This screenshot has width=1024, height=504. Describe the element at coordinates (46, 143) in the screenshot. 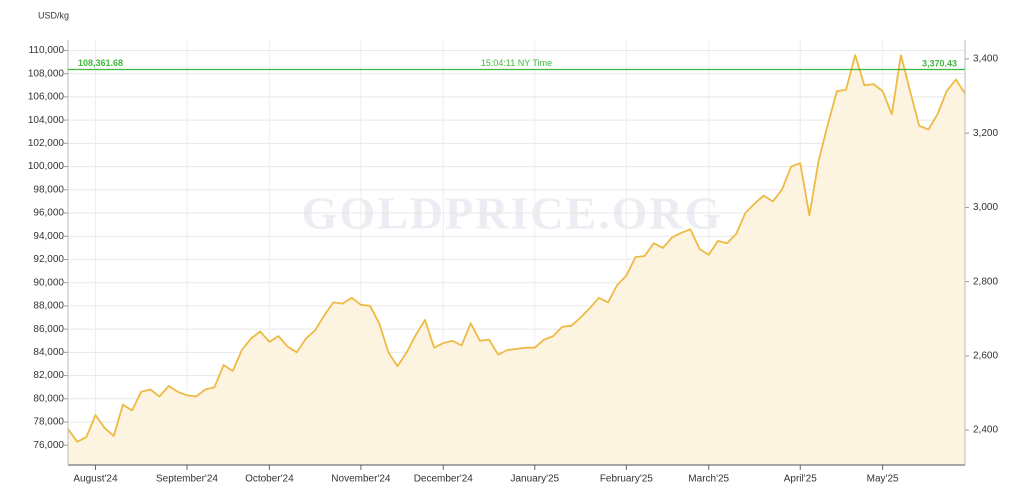

I see `y-tick-label: 102,000` at that location.